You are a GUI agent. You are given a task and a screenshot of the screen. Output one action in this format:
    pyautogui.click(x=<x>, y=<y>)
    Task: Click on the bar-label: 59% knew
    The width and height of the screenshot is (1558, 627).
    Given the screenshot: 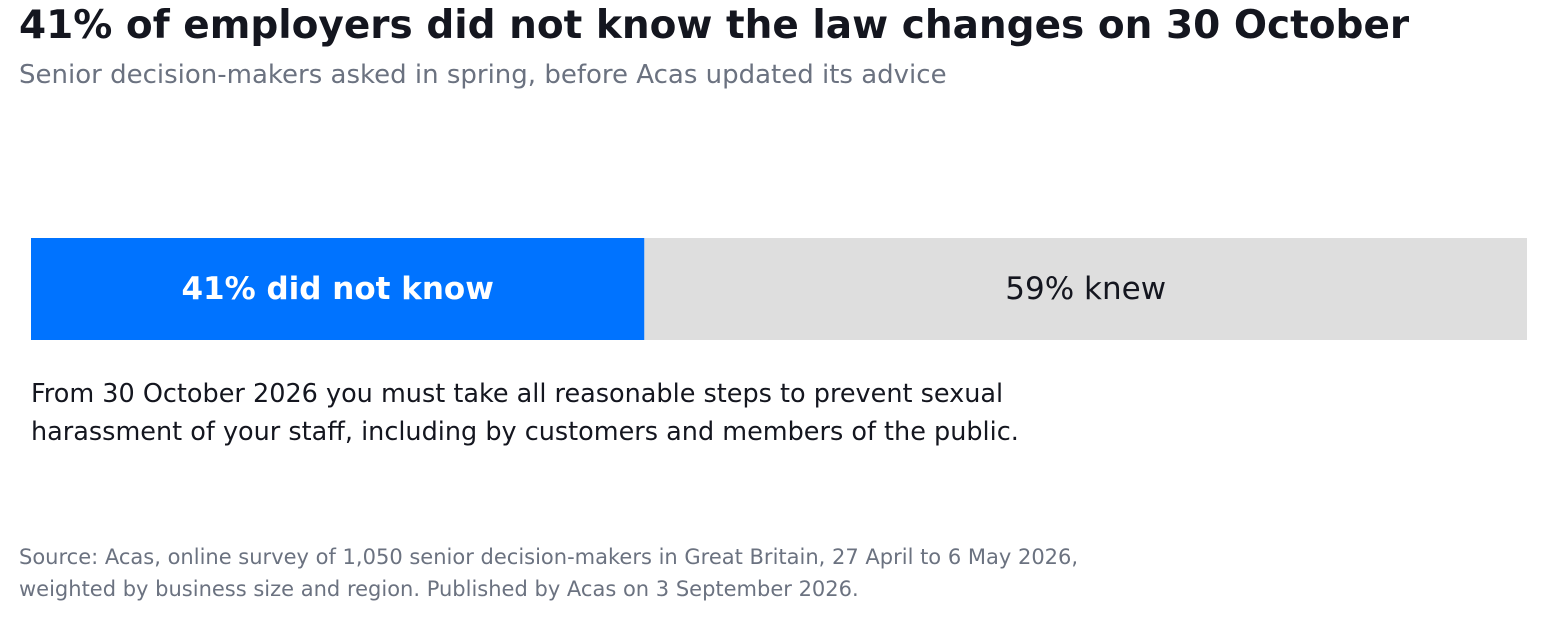 What is the action you would take?
    pyautogui.click(x=1085, y=289)
    